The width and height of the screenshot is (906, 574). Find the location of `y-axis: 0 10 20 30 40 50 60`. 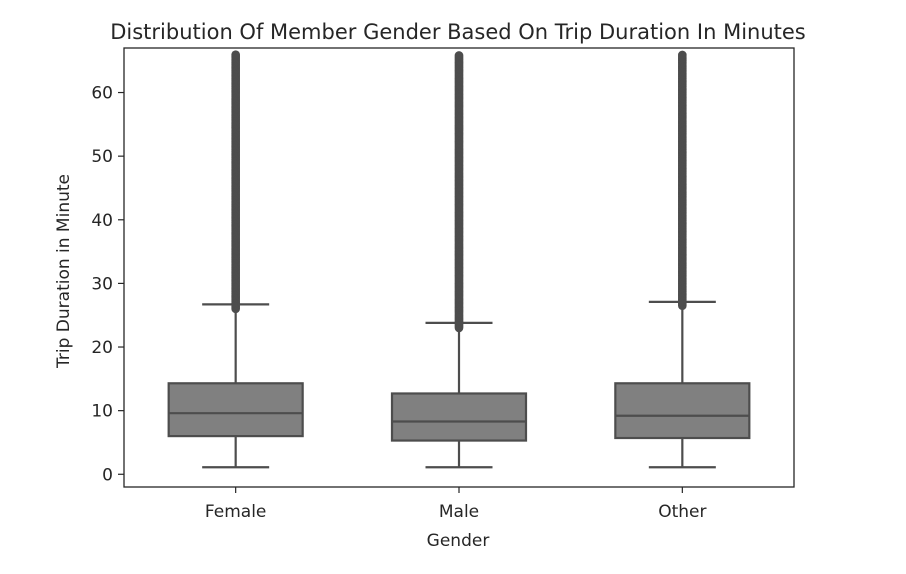

y-axis: 0 10 20 30 40 50 60 is located at coordinates (107, 284).